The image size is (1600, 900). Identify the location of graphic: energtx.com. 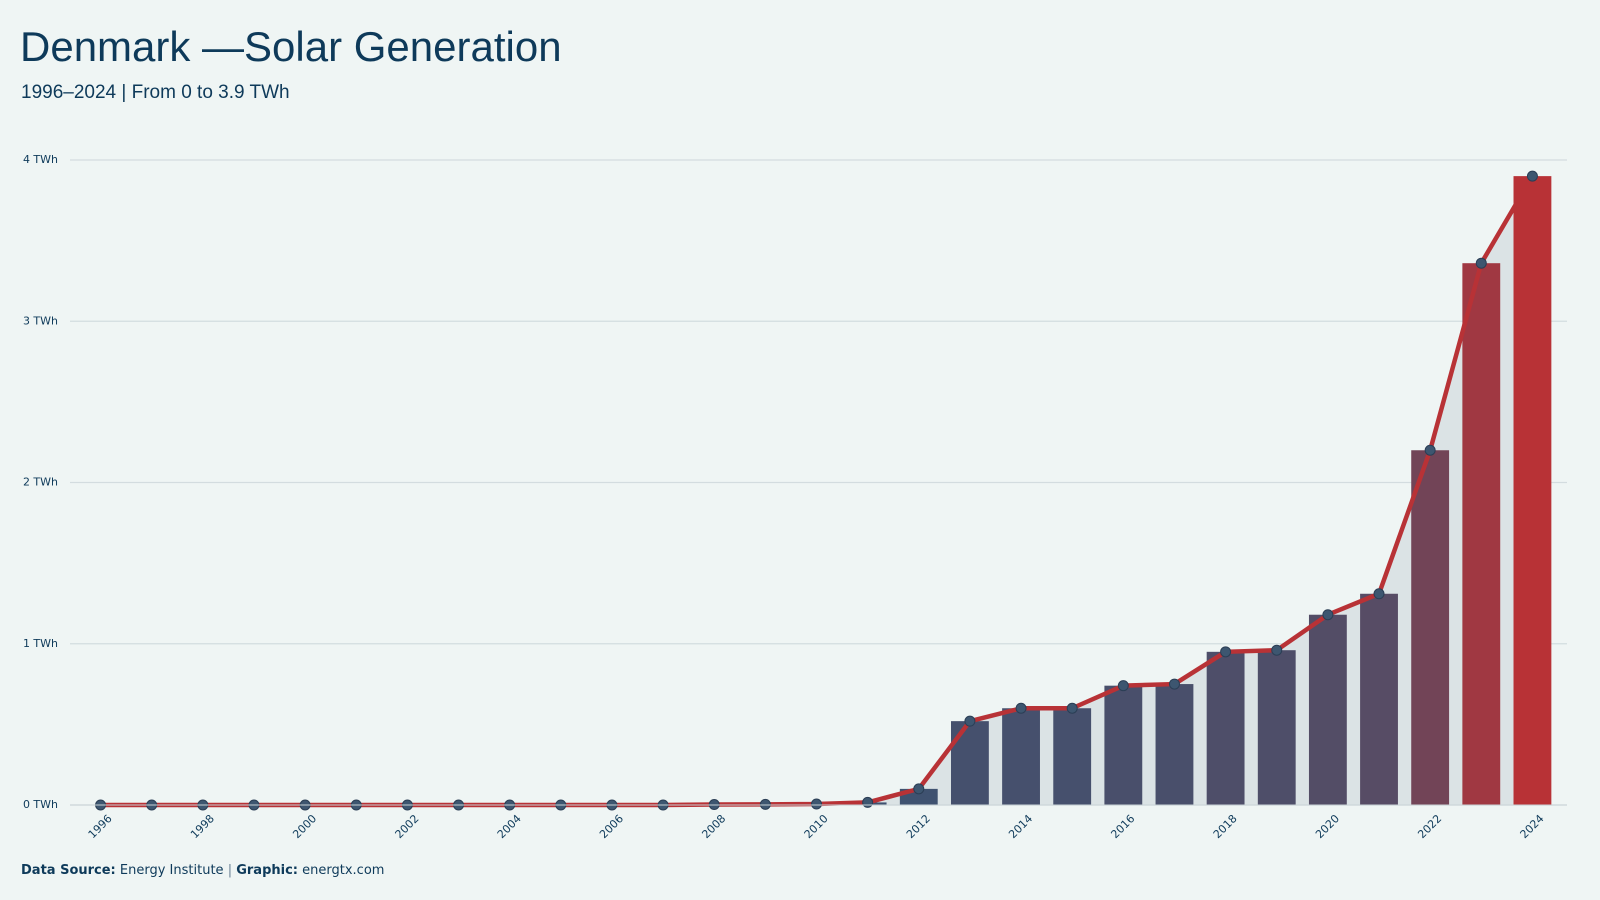
(343, 870).